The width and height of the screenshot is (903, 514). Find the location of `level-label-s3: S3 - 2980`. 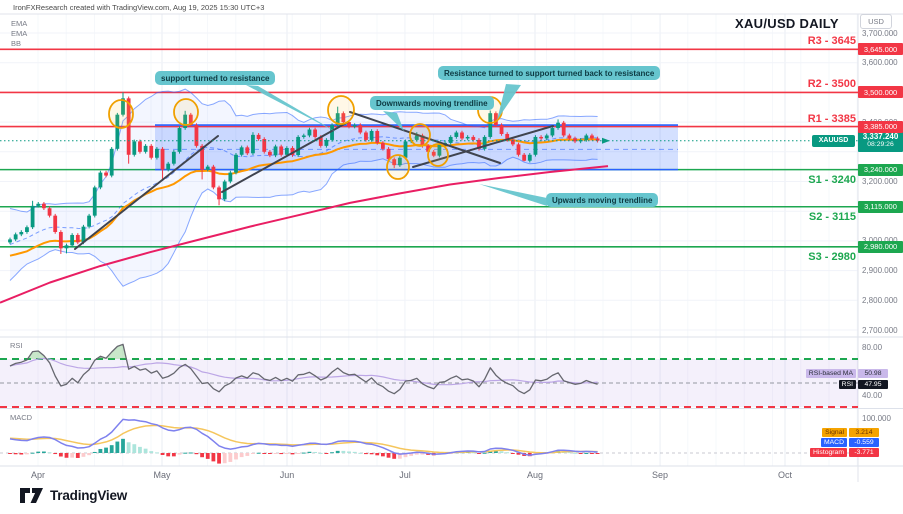

level-label-s3: S3 - 2980 is located at coordinates (832, 256).